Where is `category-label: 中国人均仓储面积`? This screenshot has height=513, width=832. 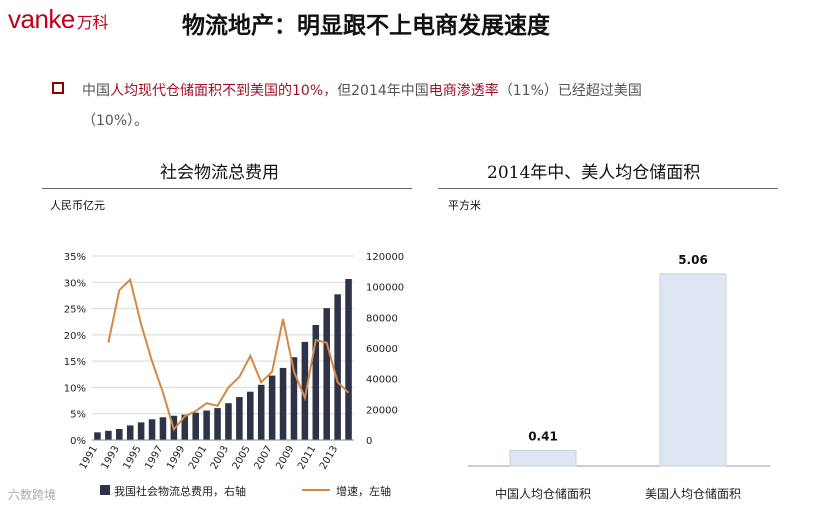
category-label: 中国人均仓储面积 is located at coordinates (543, 493).